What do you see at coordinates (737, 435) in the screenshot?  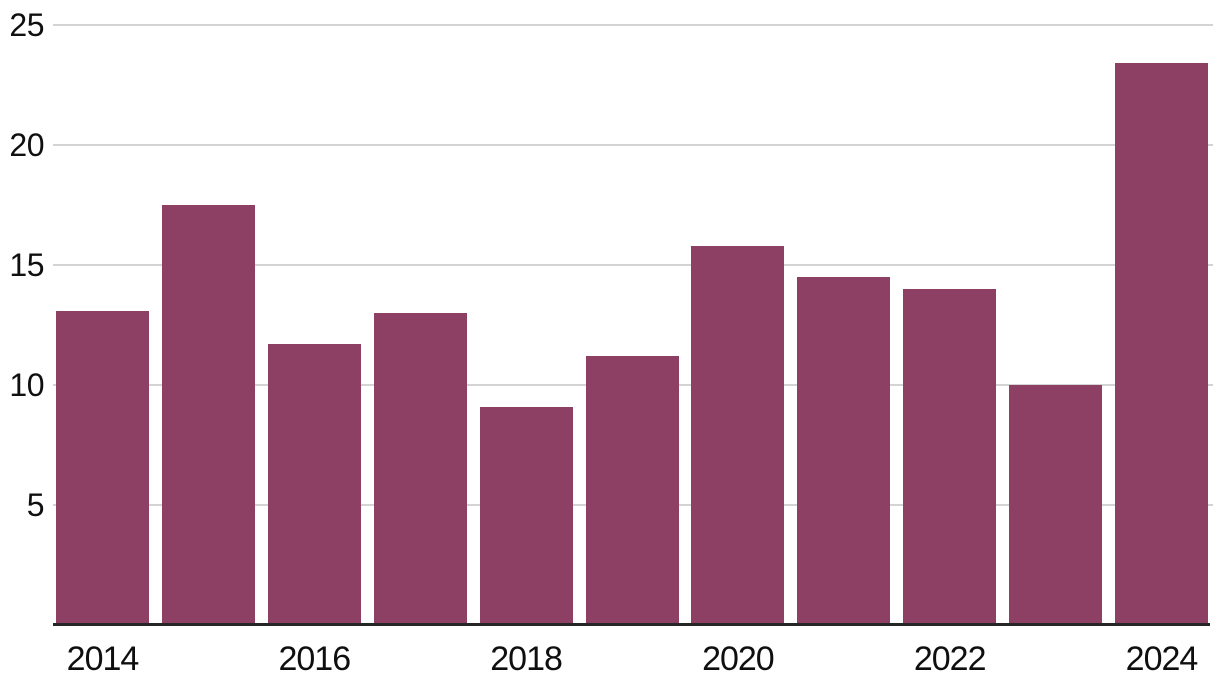 I see `bar-2020` at bounding box center [737, 435].